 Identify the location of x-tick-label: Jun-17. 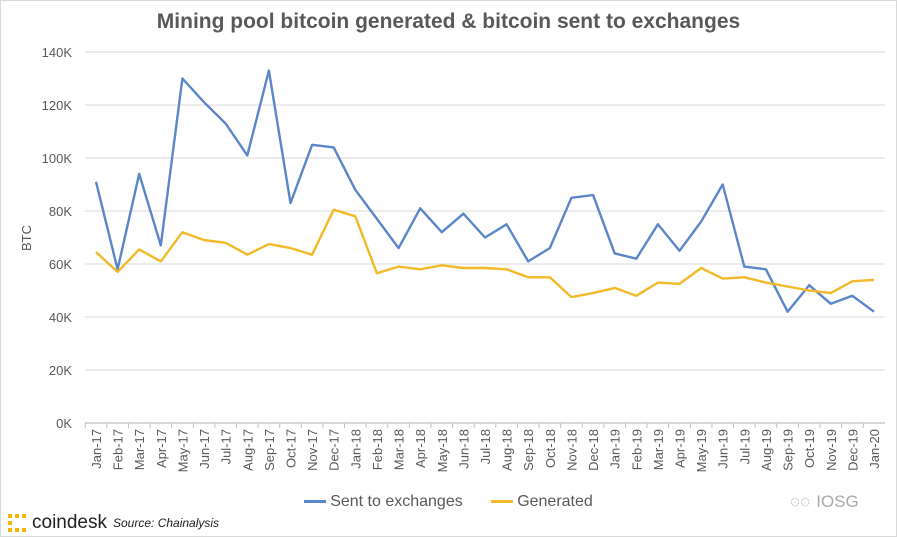
(204, 449).